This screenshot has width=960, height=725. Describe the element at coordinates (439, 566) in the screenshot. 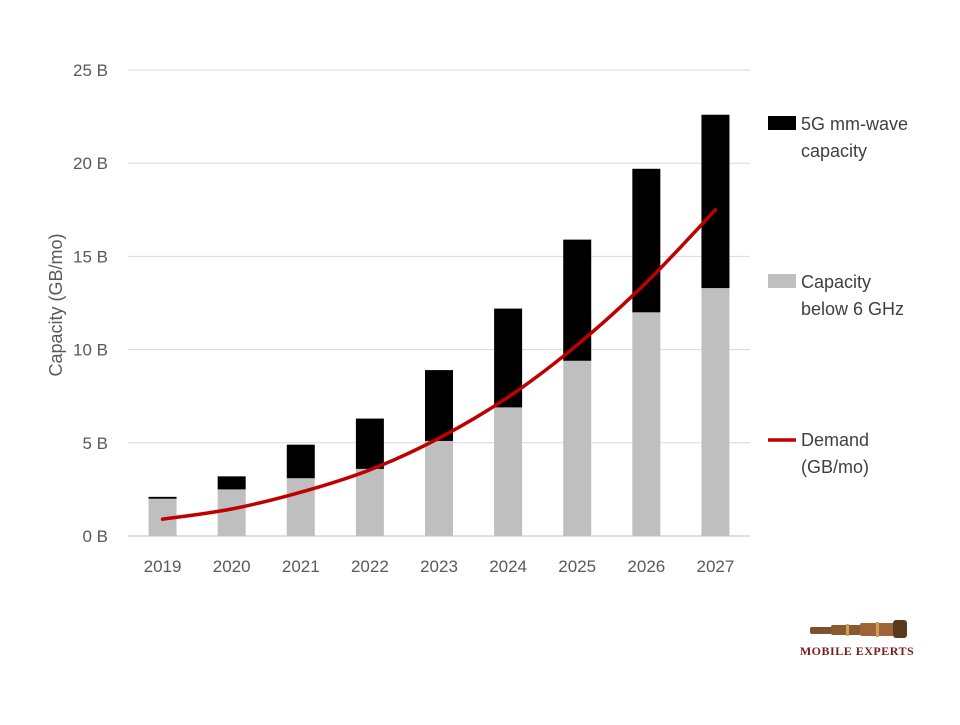

I see `x-tick-label: 2023` at that location.